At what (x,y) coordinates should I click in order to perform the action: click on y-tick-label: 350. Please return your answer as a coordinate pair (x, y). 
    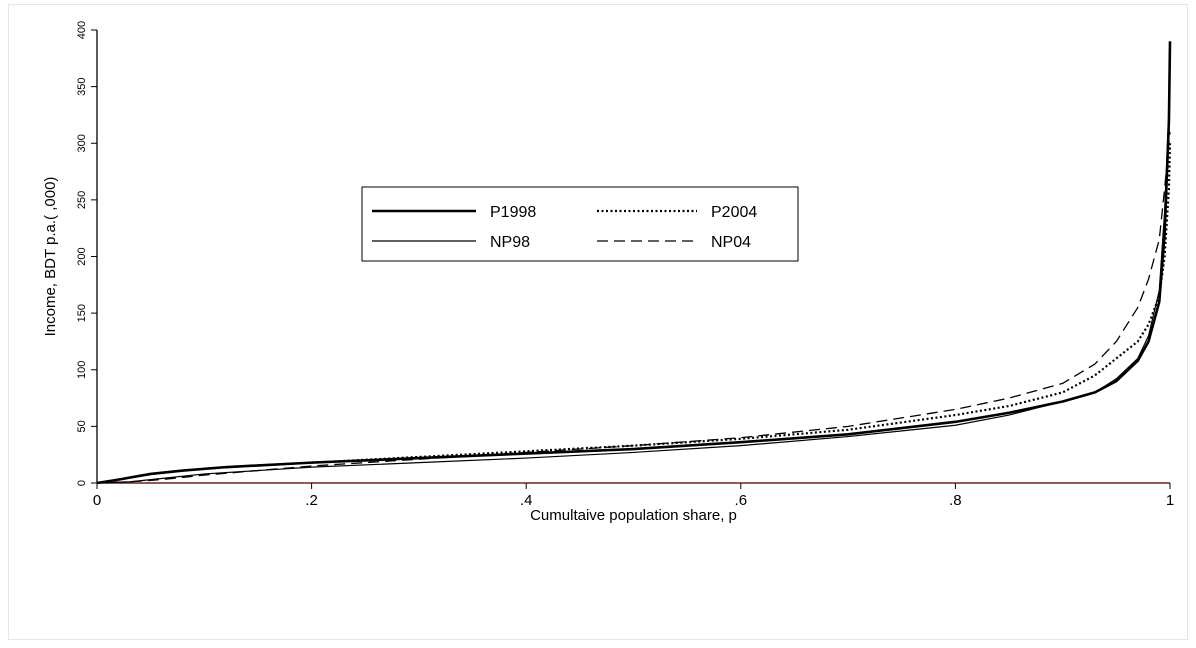
    Looking at the image, I should click on (82, 86).